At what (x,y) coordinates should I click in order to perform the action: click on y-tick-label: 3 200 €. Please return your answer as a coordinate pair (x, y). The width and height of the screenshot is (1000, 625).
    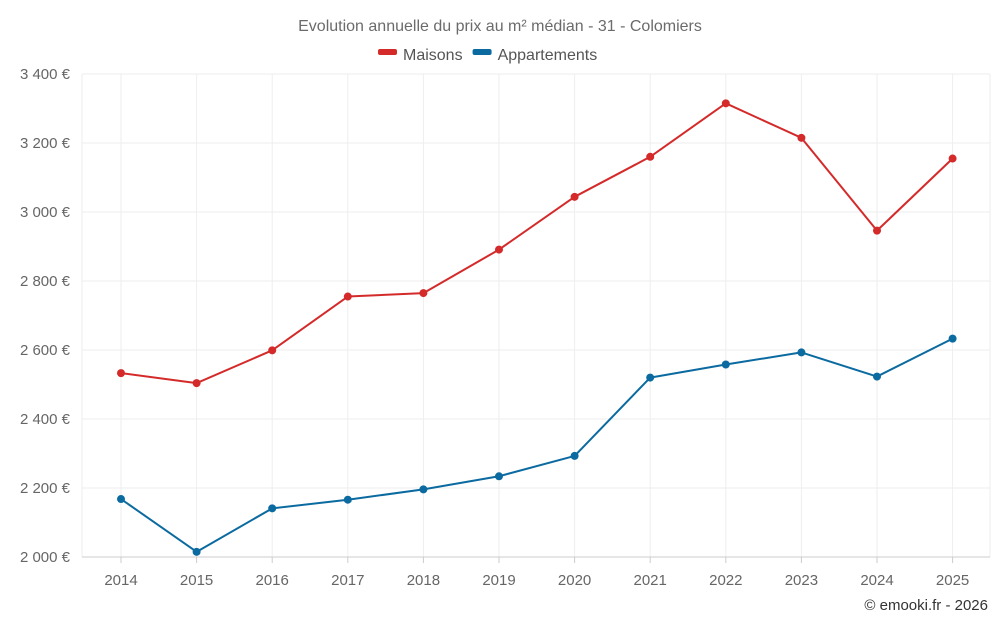
    Looking at the image, I should click on (45, 143).